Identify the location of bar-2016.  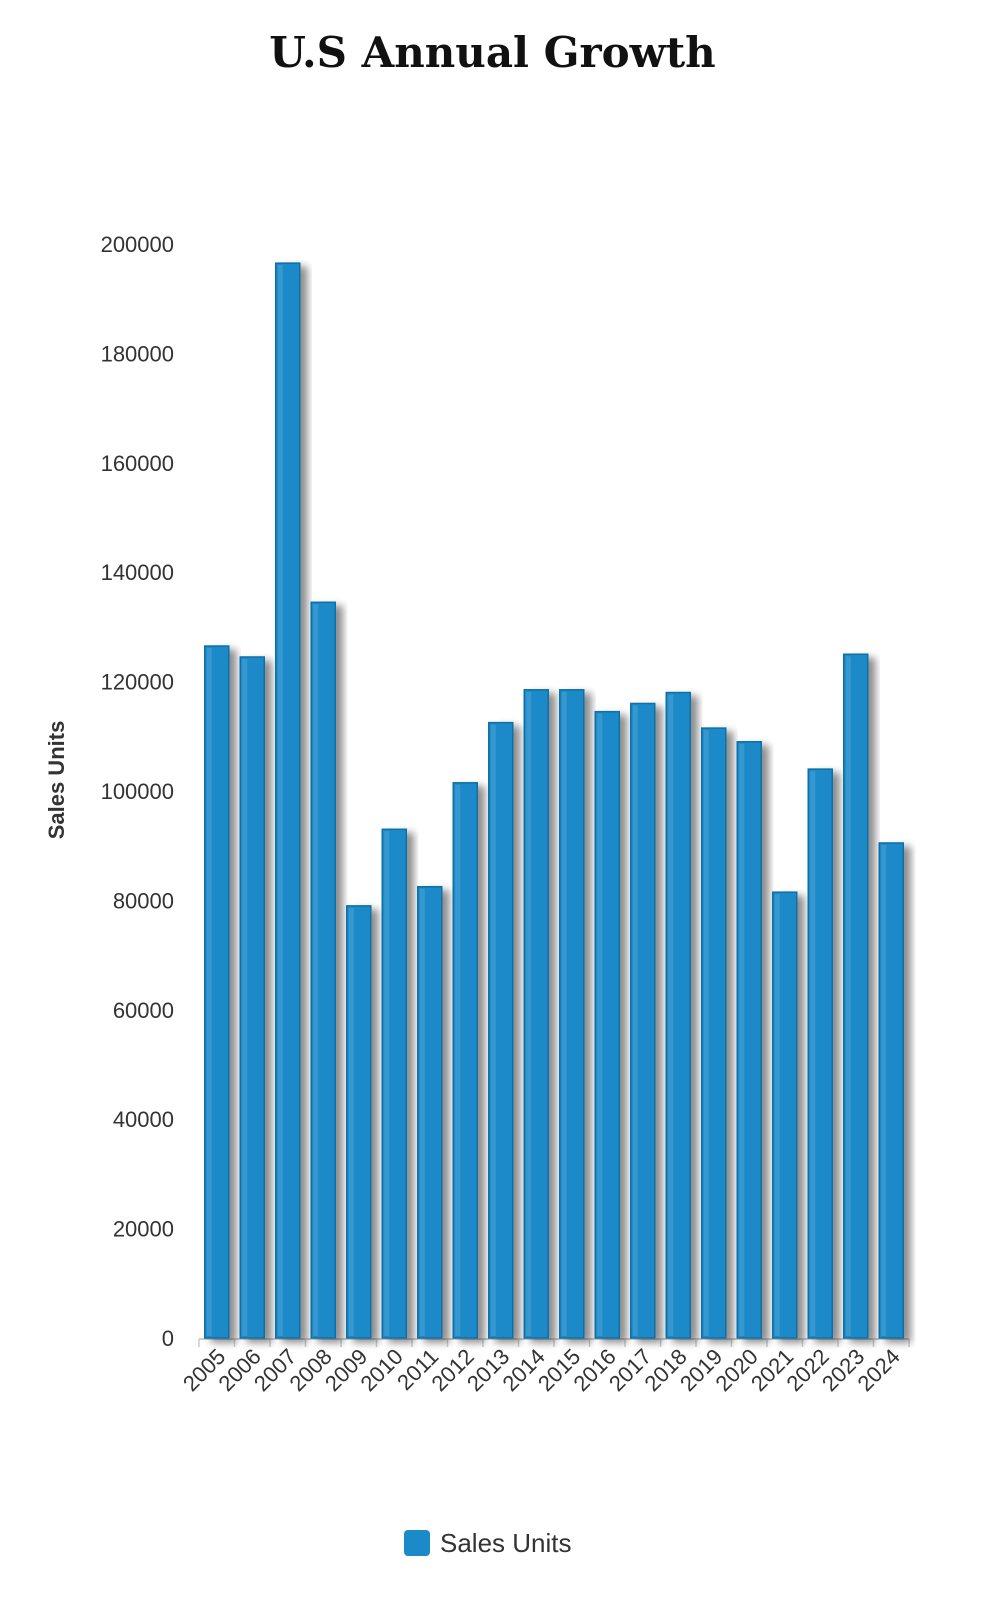
(607, 1024).